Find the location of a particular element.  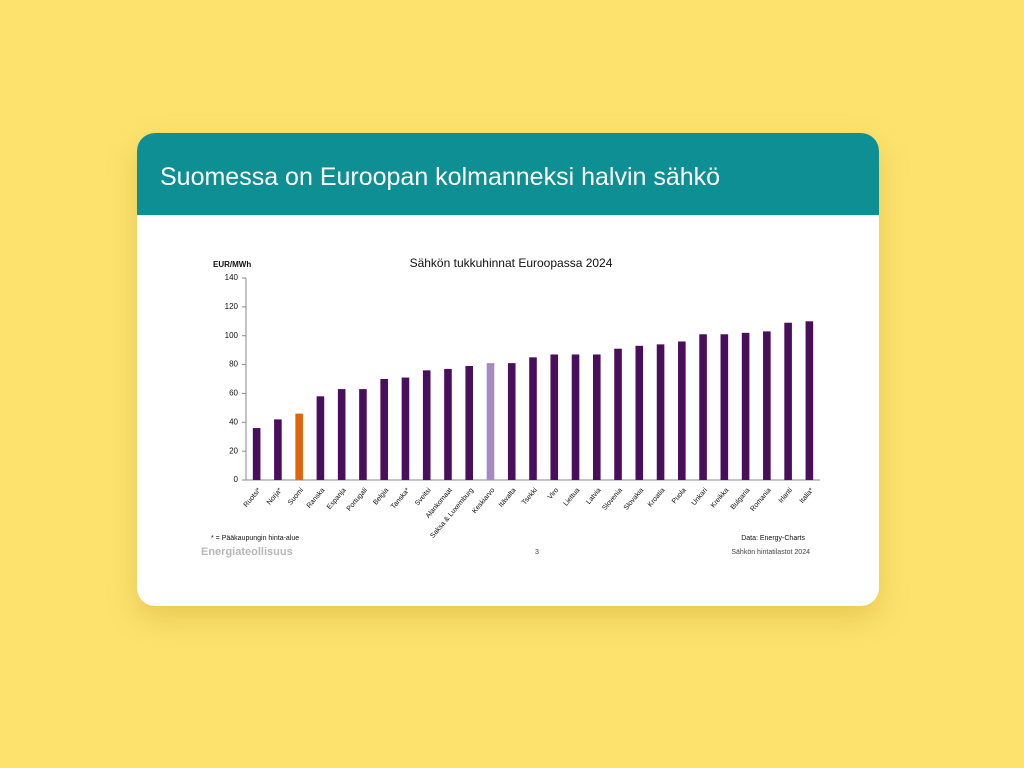

x-tick-label: Espanja is located at coordinates (337, 499).